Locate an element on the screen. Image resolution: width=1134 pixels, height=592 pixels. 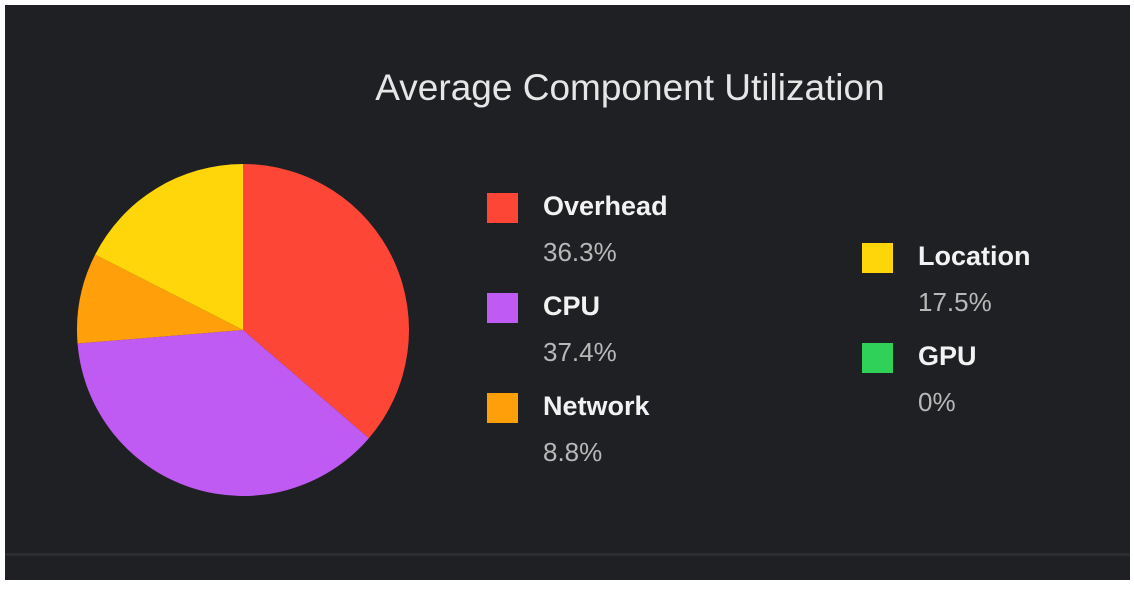
divider is located at coordinates (567, 554).